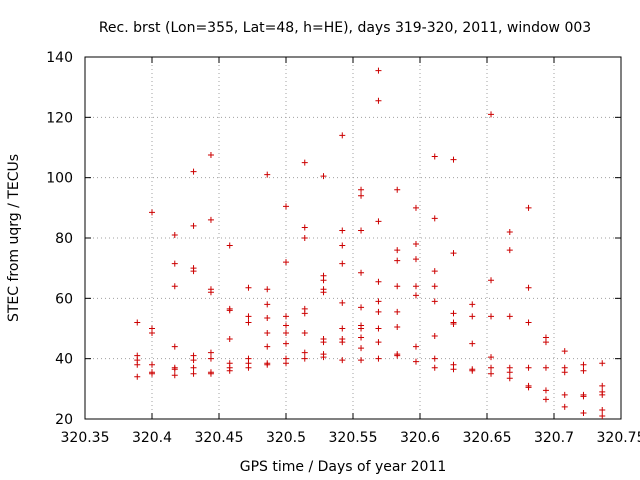 This screenshot has height=480, width=640. I want to click on x-tick-label: 320.4, so click(152, 438).